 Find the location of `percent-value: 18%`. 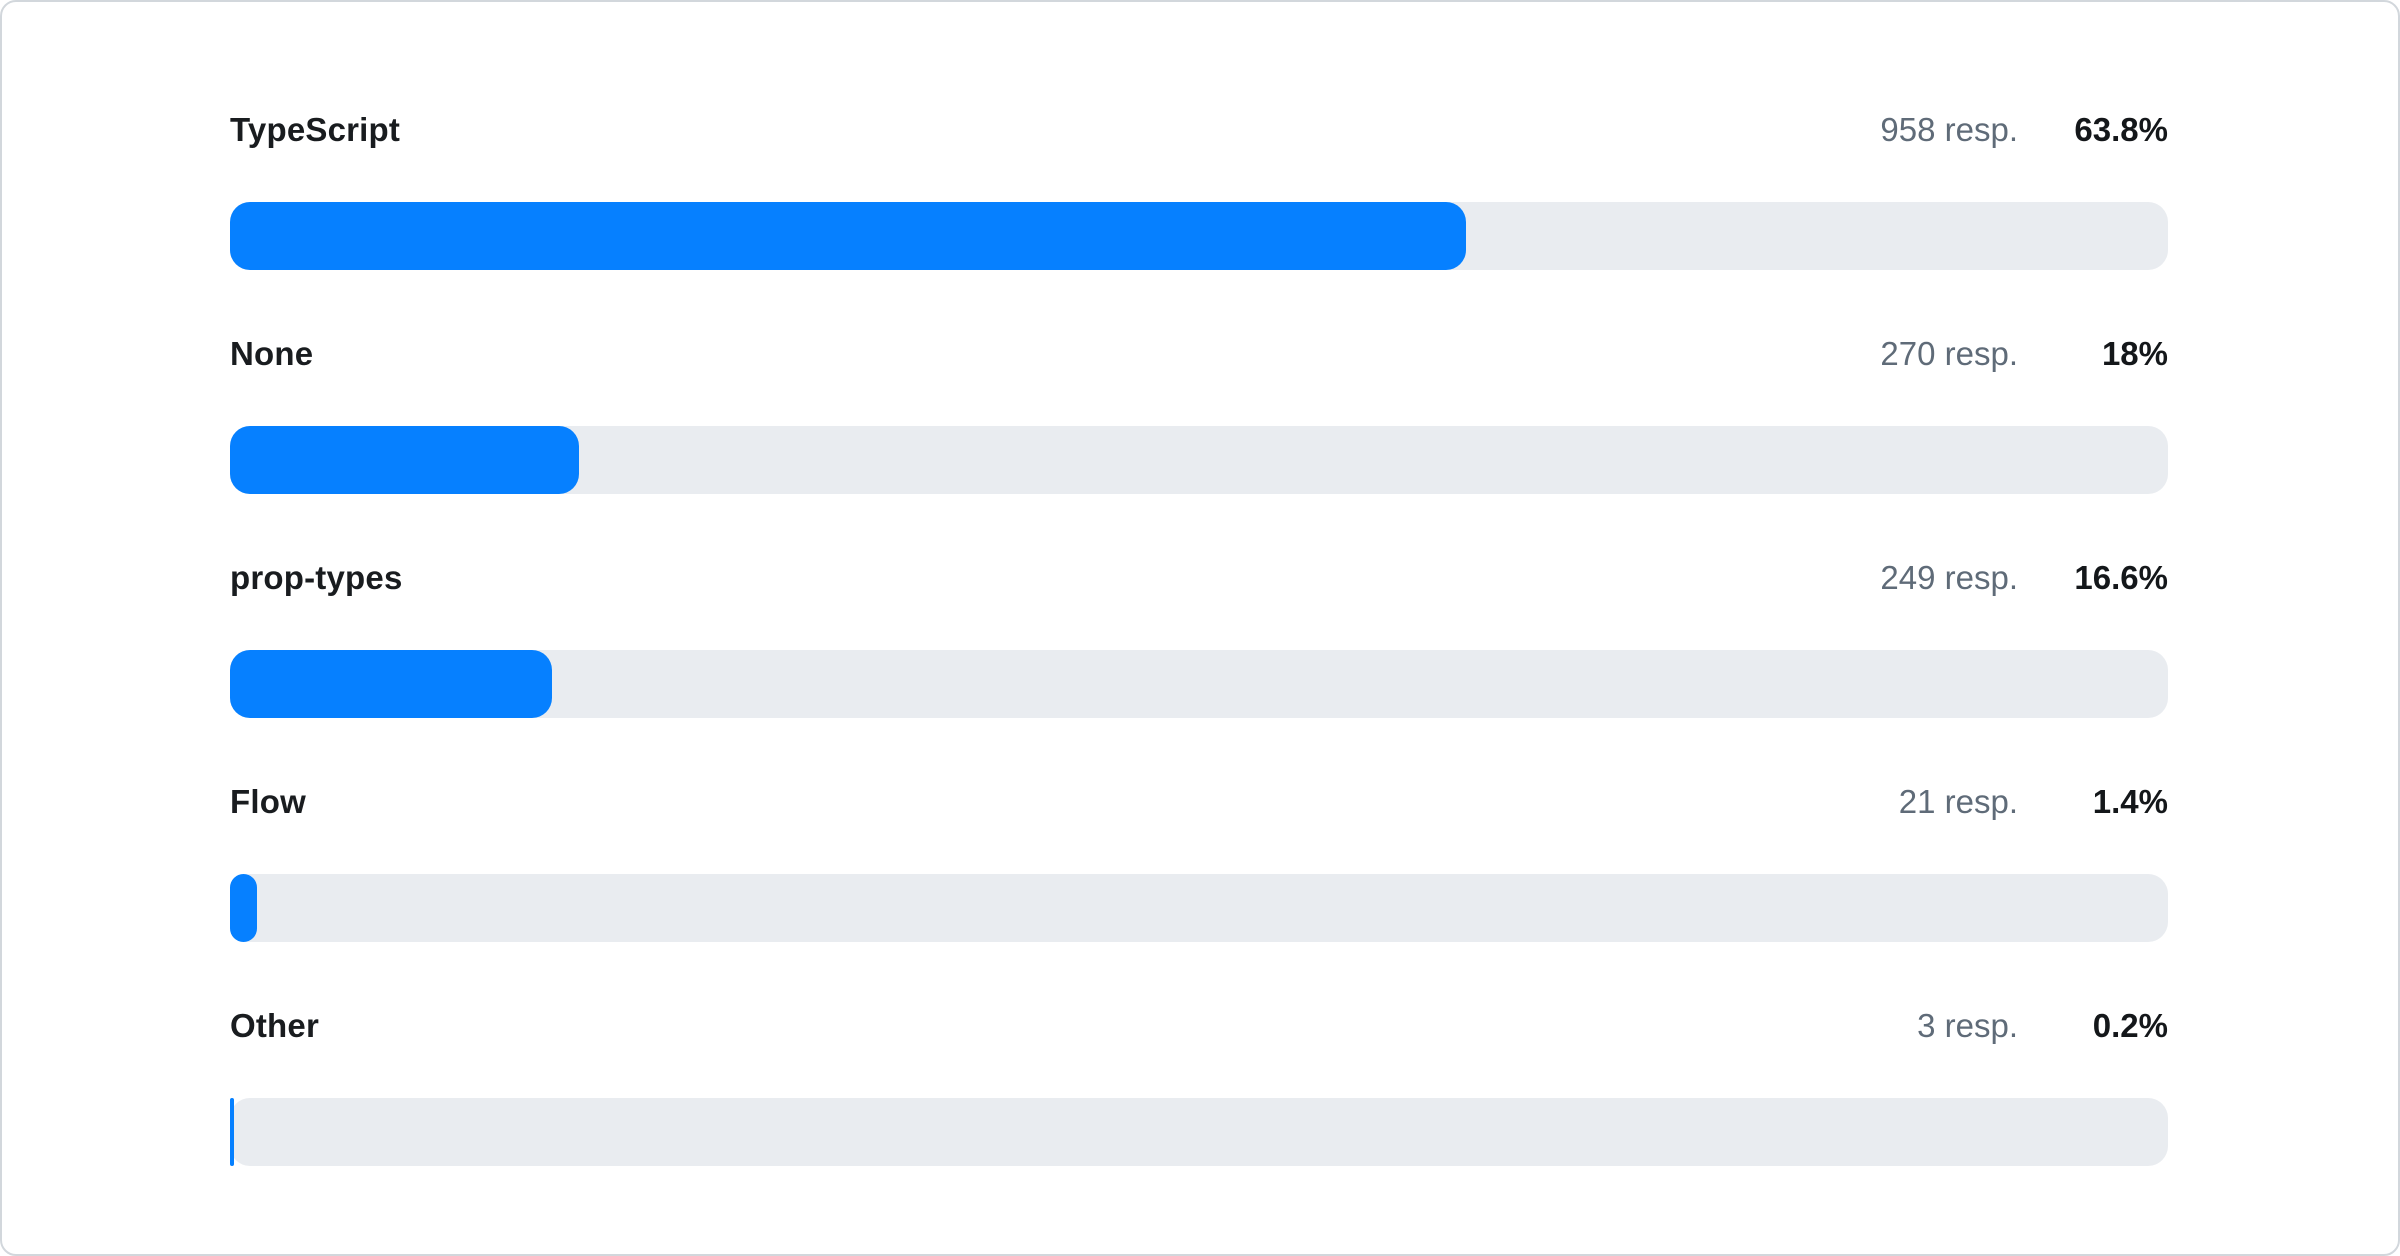

percent-value: 18% is located at coordinates (2134, 353).